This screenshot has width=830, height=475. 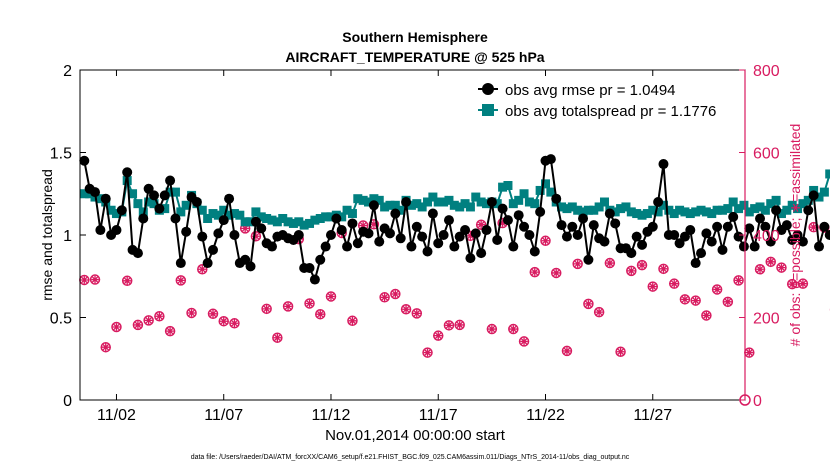 I want to click on y-left-tick-label: 0, so click(x=67, y=401).